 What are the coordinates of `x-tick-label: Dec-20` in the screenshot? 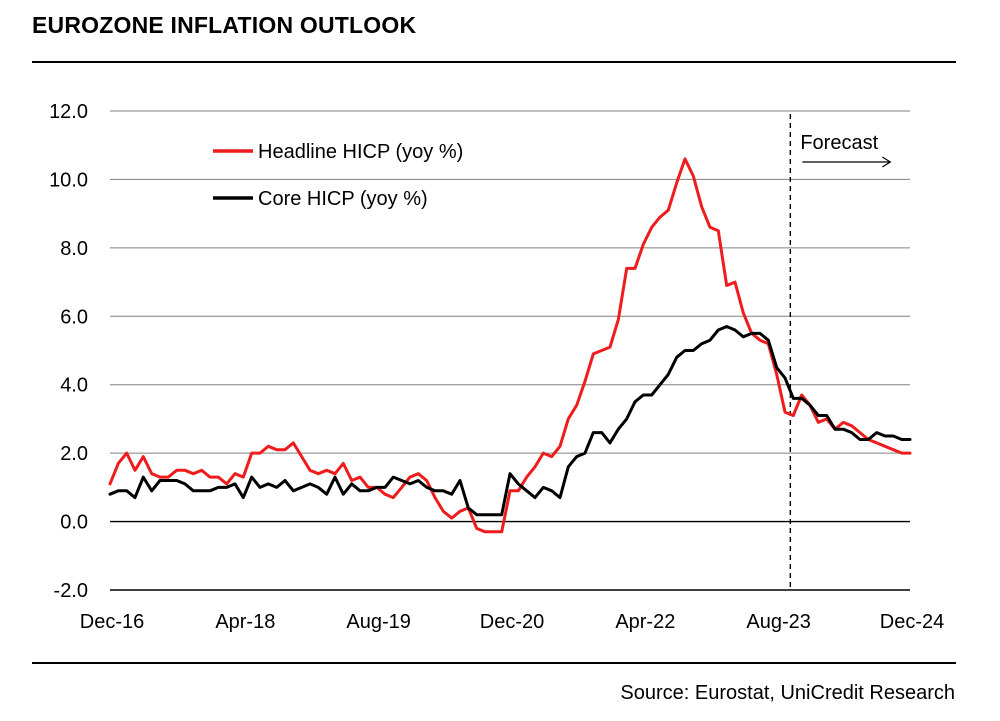 It's located at (512, 622).